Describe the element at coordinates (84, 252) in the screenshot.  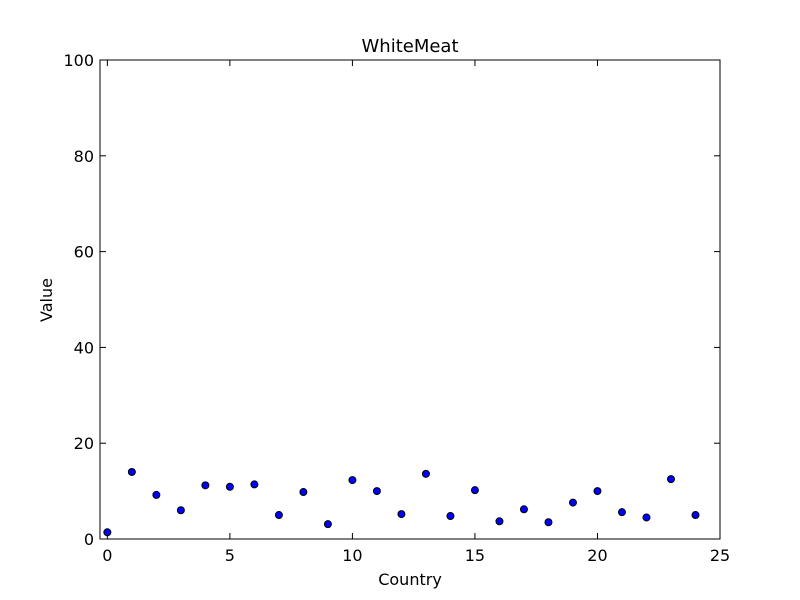
I see `y-tick-label: 60` at that location.